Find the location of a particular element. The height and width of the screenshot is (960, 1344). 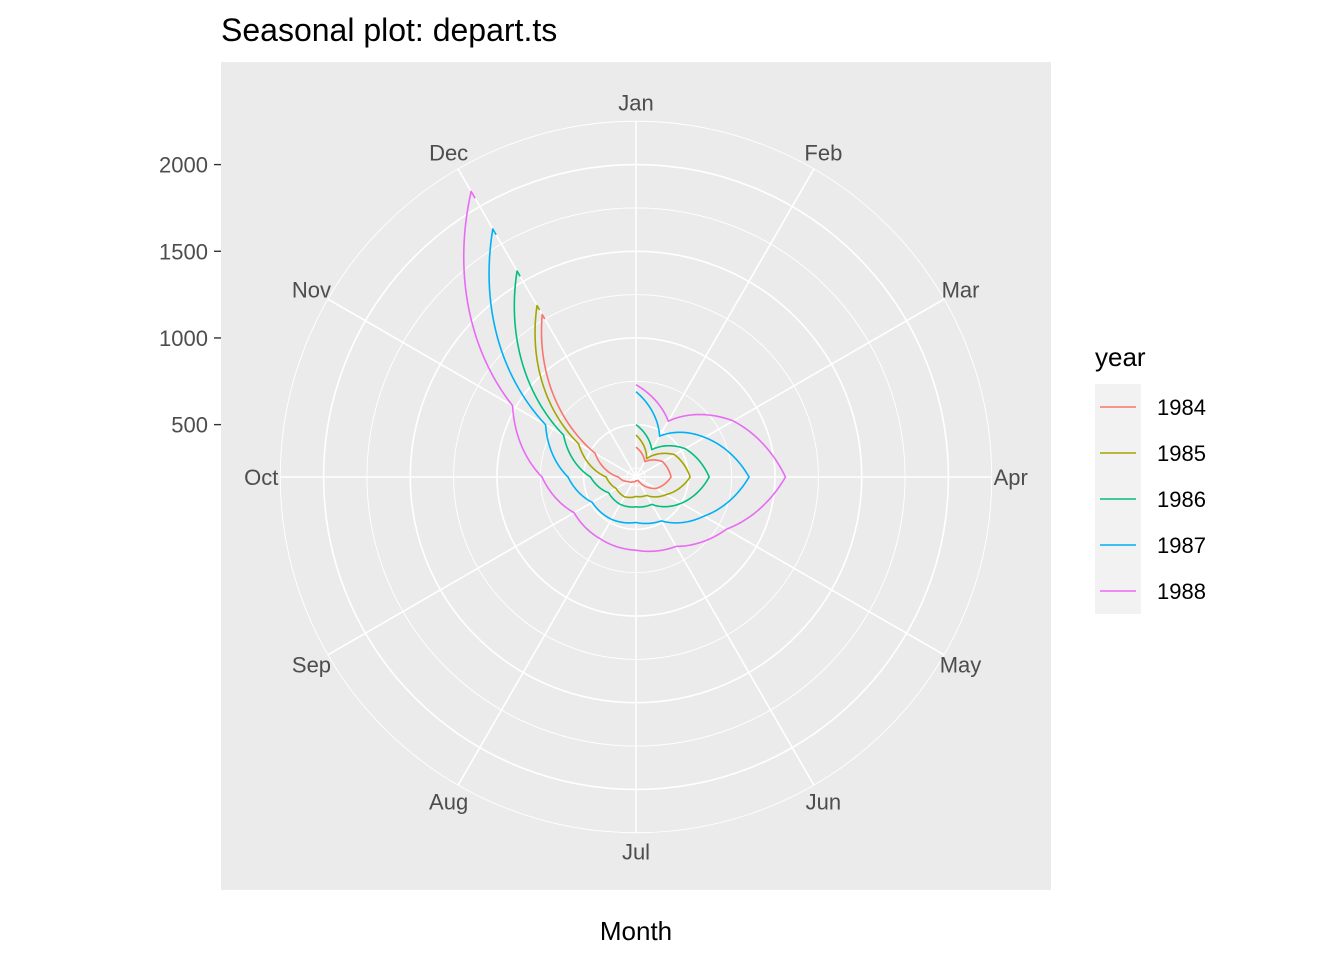

month-label-jun: Jun is located at coordinates (823, 802).